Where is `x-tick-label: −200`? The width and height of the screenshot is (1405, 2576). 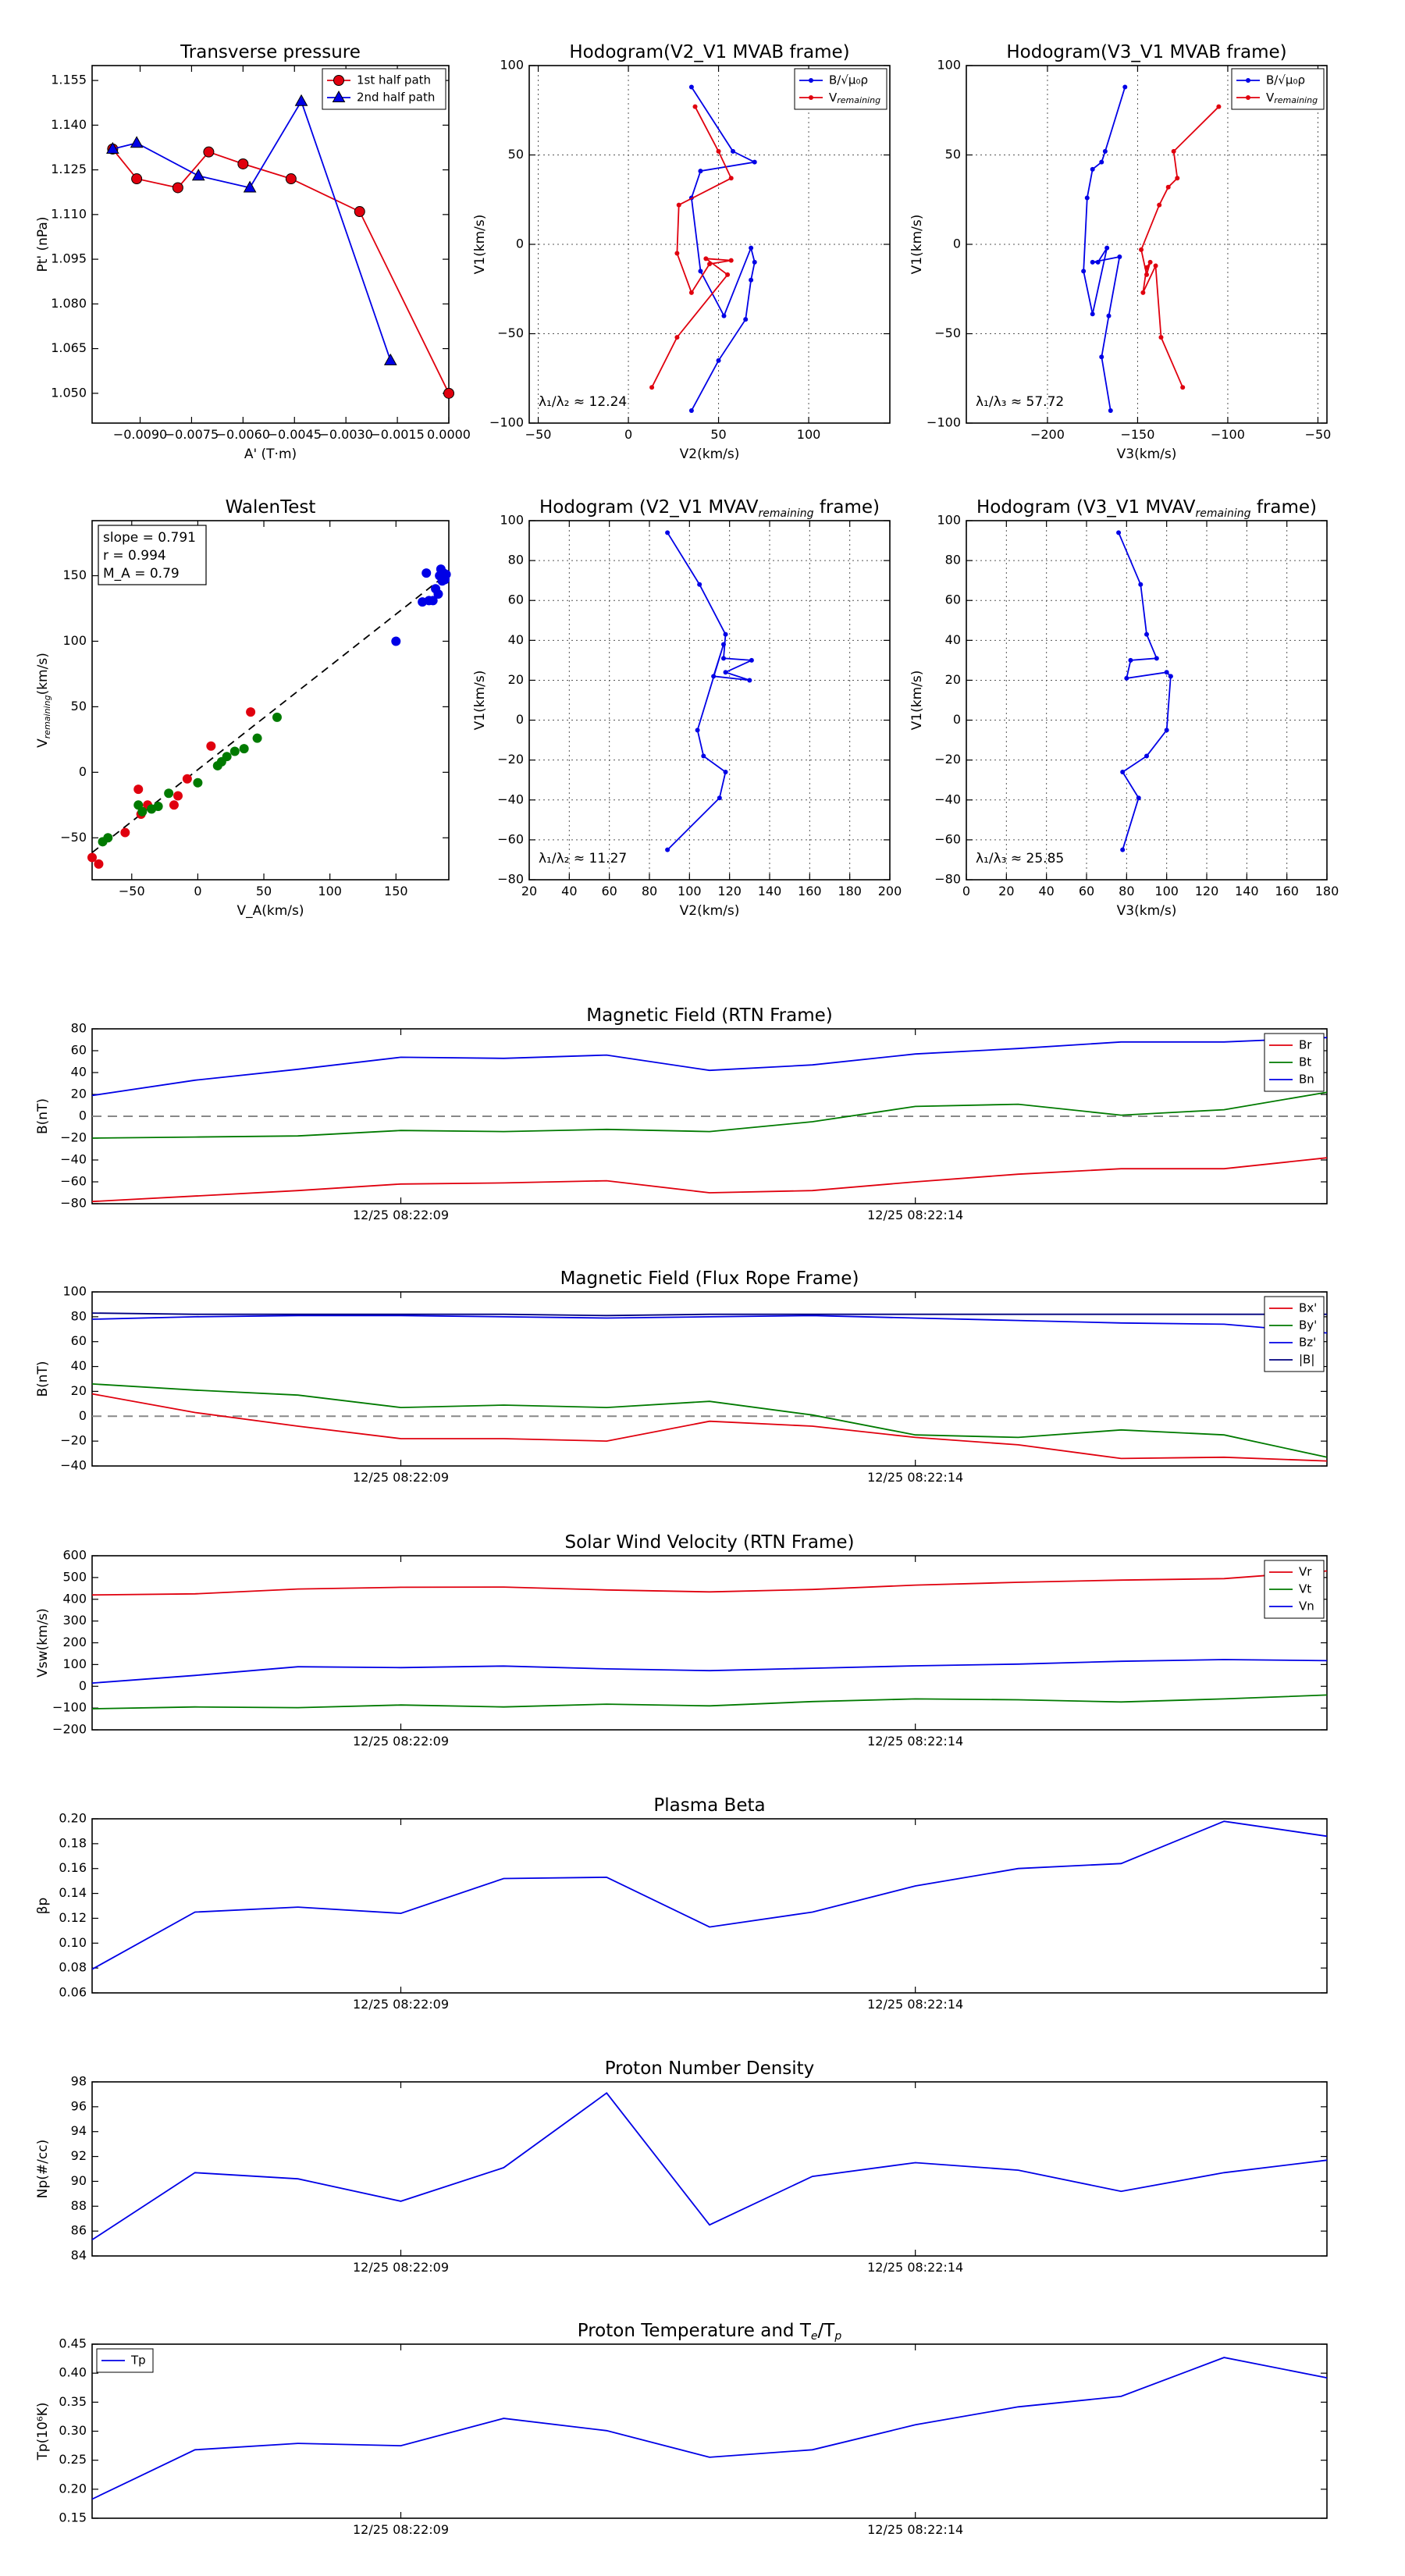
x-tick-label: −200 is located at coordinates (1047, 434).